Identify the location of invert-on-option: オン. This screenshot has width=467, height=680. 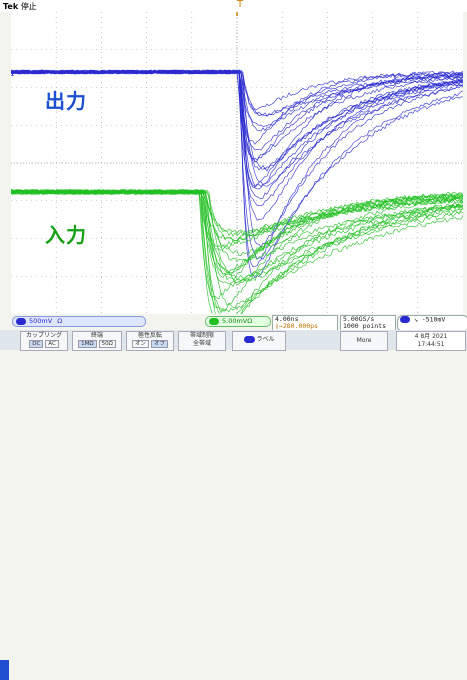
(140, 344).